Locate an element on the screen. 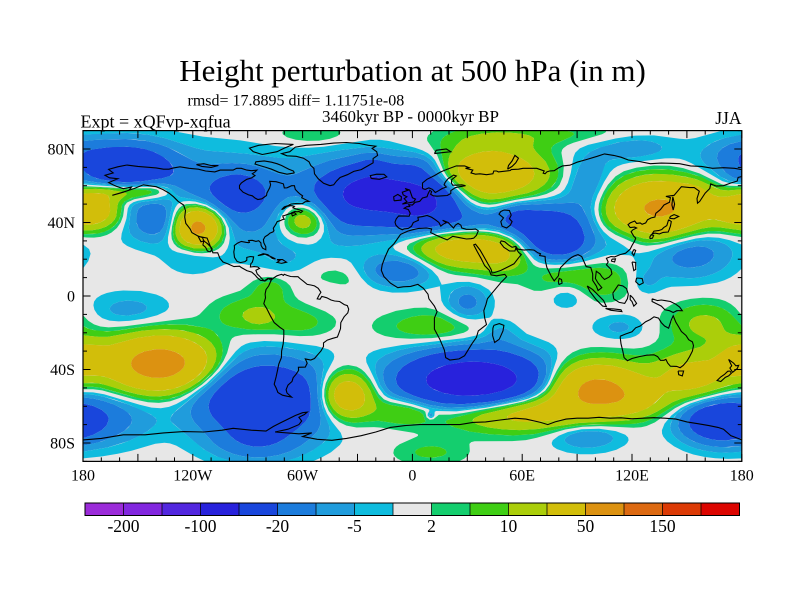  svg-text: 150 is located at coordinates (662, 526).